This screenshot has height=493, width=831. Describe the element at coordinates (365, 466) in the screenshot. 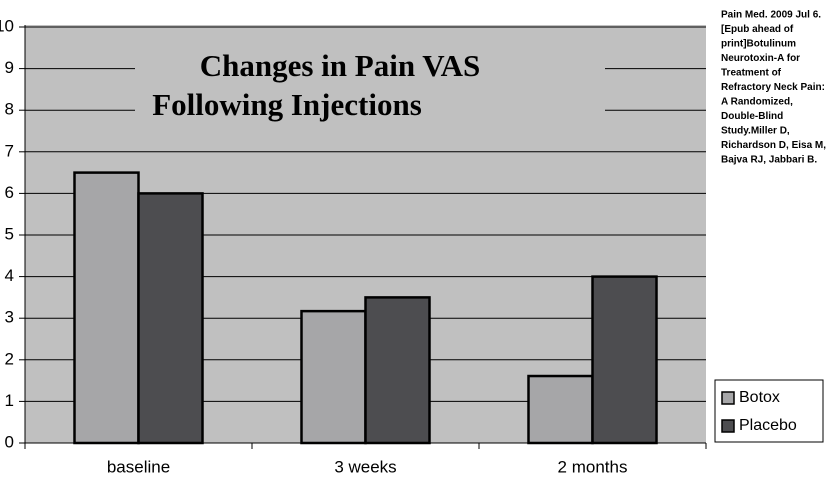

I see `x-tick-label: 3 weeks` at that location.